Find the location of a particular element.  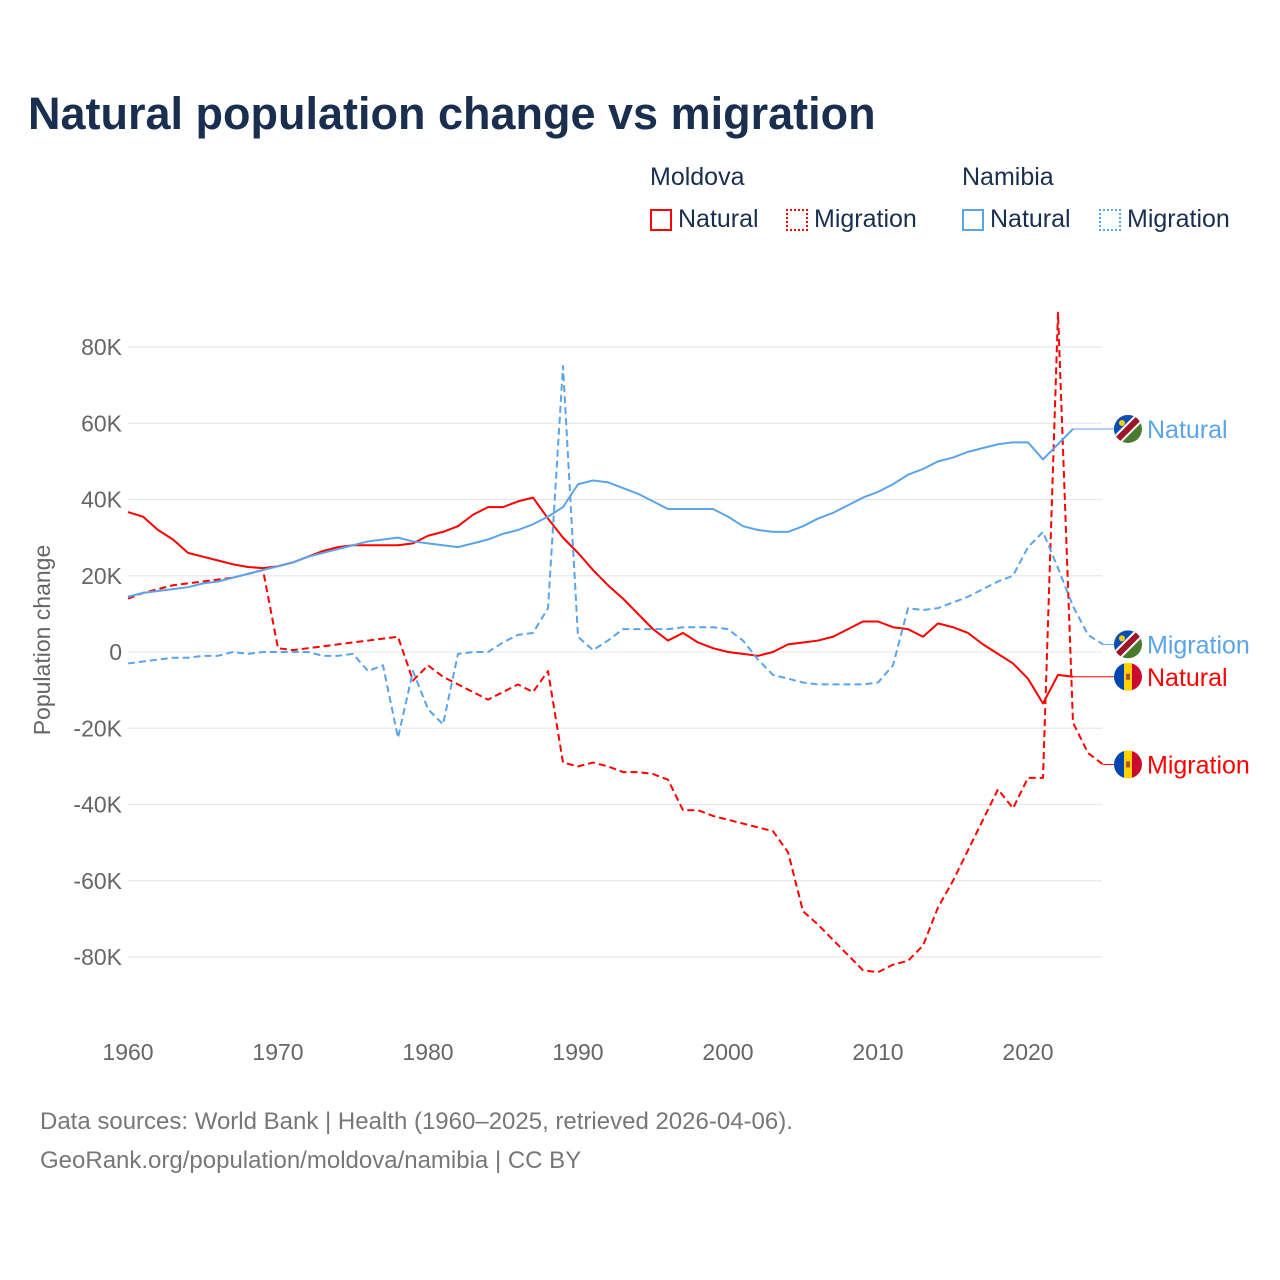

y-tick-label: 20K is located at coordinates (102, 576).